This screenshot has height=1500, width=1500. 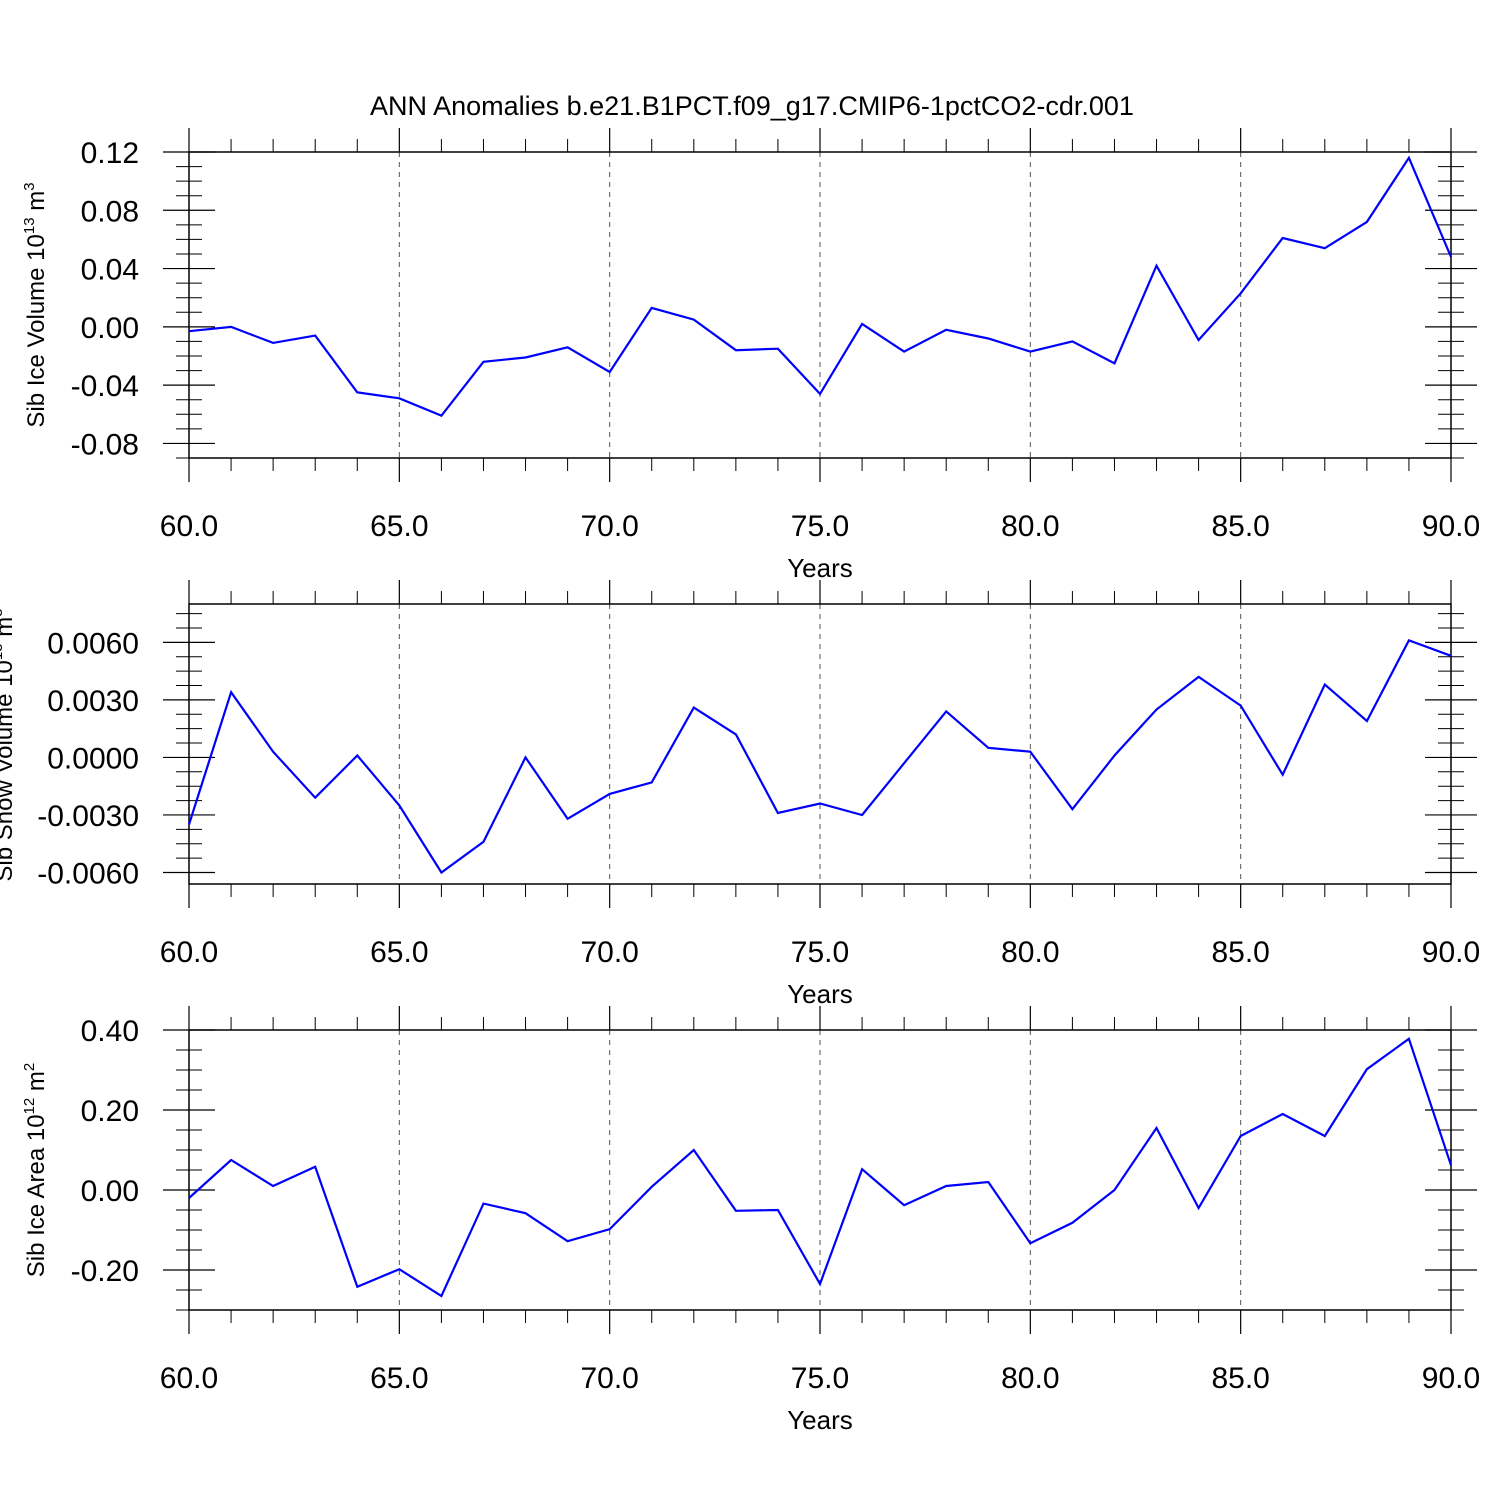 I want to click on svg-text: Sib Snow Volume 1013 m3, so click(x=9, y=744).